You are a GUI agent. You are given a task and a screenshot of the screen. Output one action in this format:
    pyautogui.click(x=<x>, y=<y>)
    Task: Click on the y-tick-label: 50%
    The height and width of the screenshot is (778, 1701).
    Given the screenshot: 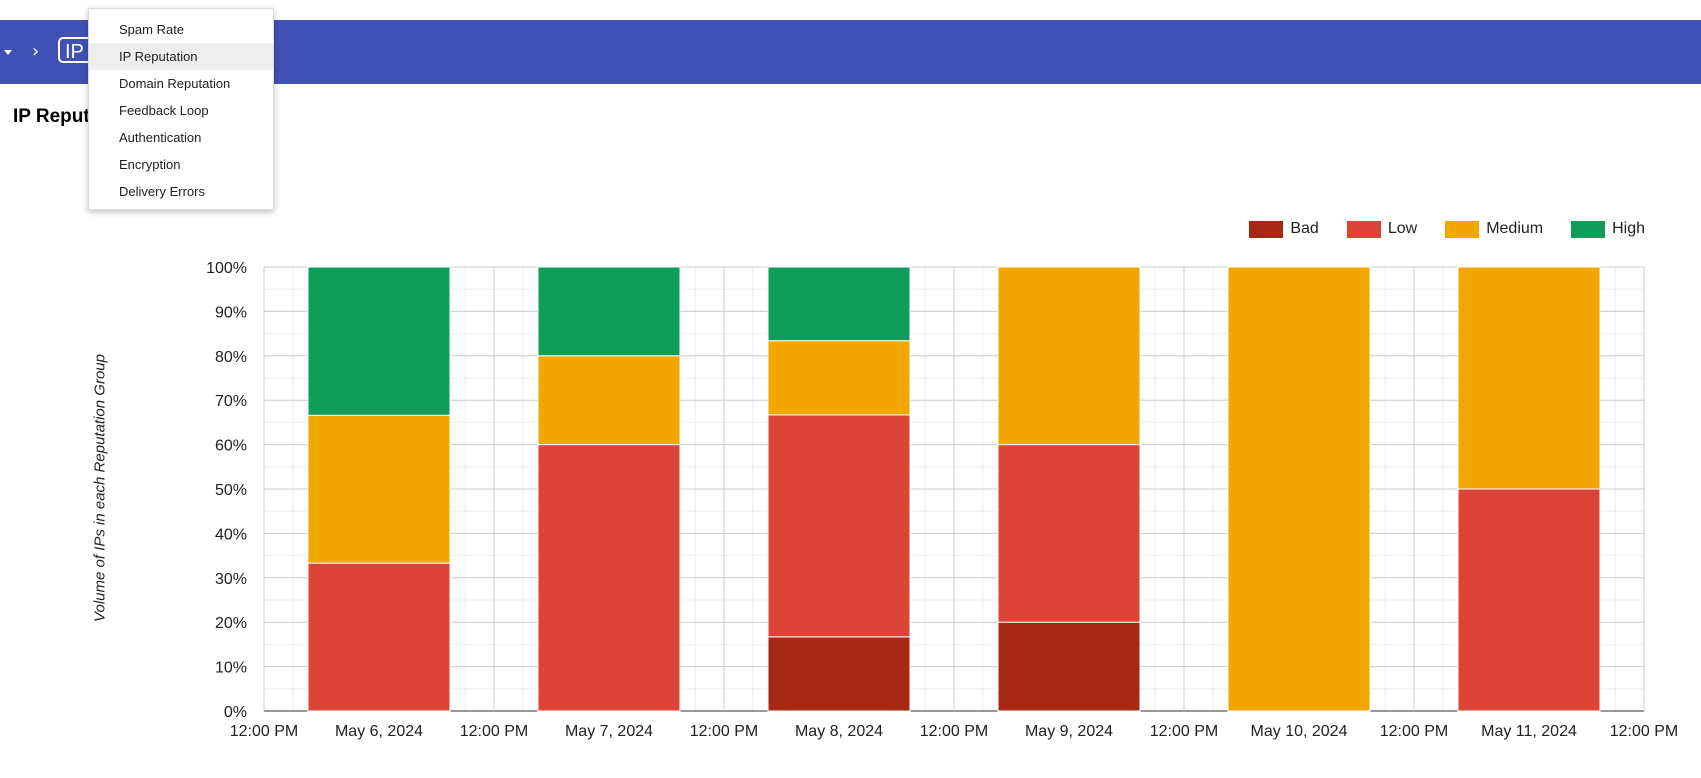 What is the action you would take?
    pyautogui.click(x=231, y=490)
    